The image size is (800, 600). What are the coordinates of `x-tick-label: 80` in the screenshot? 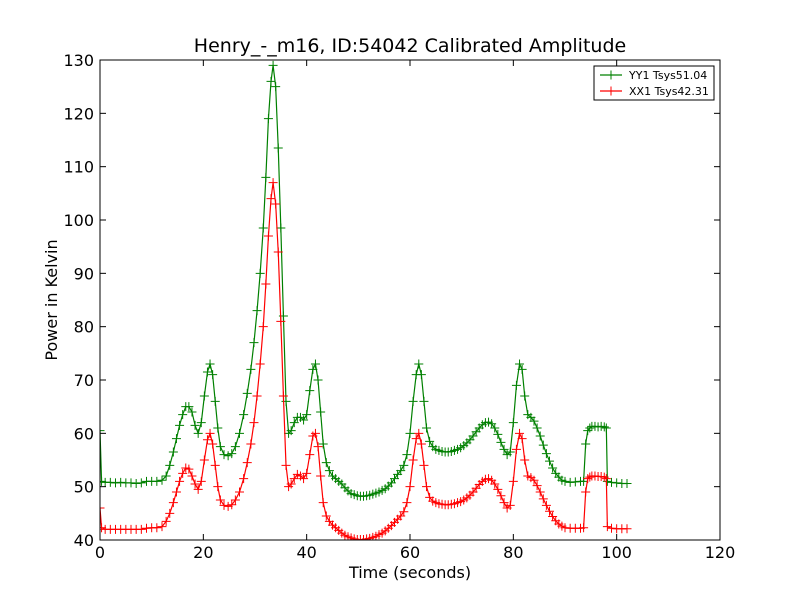 It's located at (513, 552).